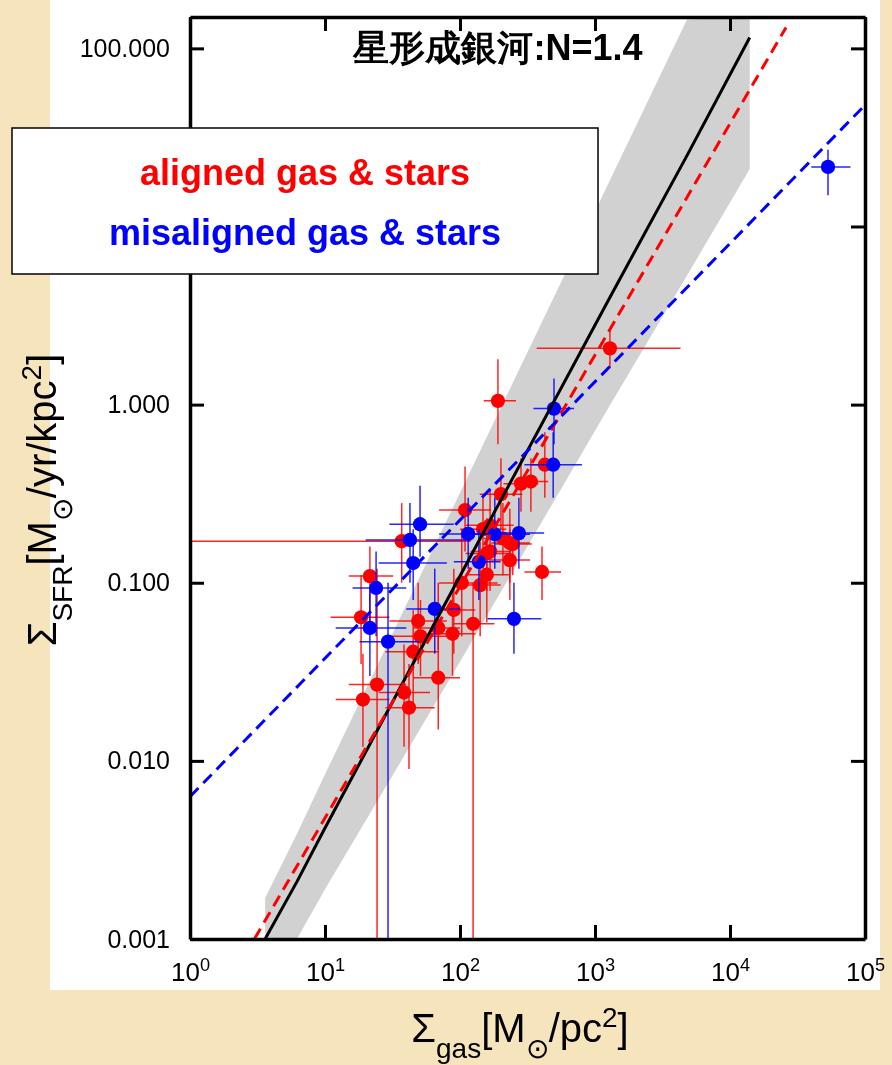  What do you see at coordinates (138, 404) in the screenshot?
I see `y-tick-label: 1.000` at bounding box center [138, 404].